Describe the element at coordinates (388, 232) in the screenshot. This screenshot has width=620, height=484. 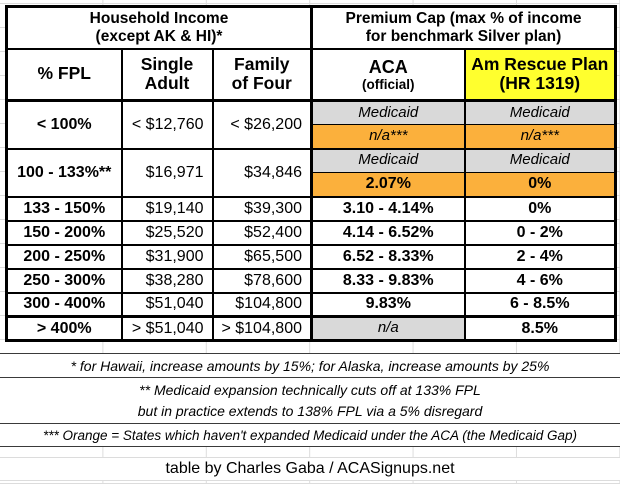
I see `aca-value-cell: 4.14 - 6.52%` at that location.